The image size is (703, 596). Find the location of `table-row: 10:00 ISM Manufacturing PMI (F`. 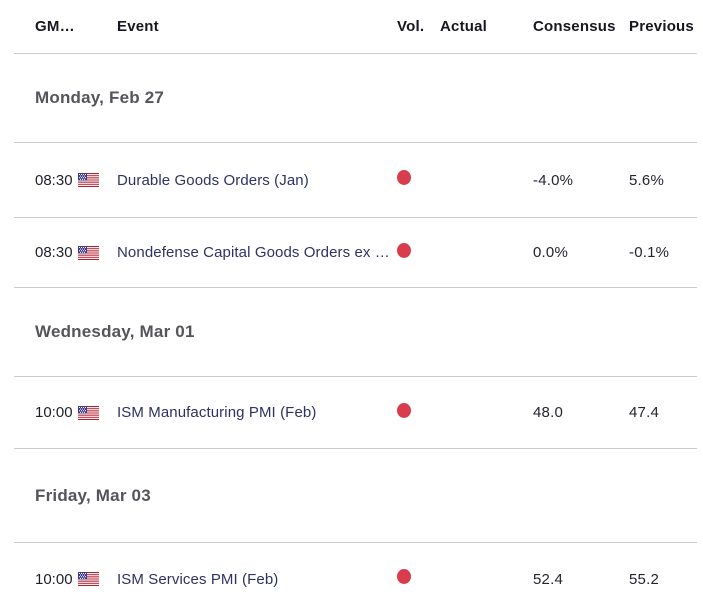

table-row: 10:00 ISM Manufacturing PMI (F is located at coordinates (355, 413).